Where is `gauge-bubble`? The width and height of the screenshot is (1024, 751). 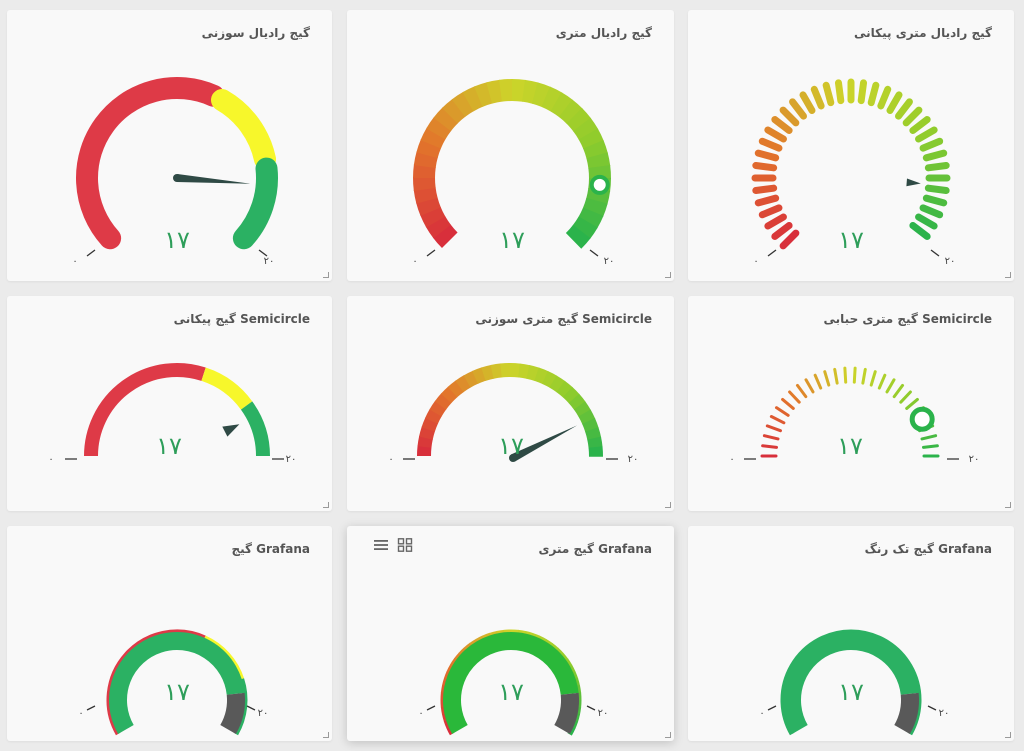
gauge-bubble is located at coordinates (922, 419).